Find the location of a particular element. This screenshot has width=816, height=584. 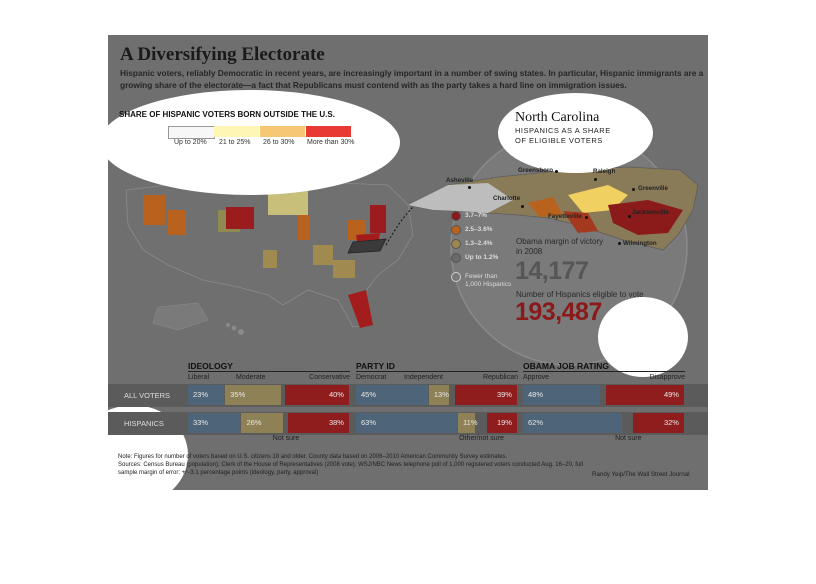

bar-republican: 39% is located at coordinates (485, 395).